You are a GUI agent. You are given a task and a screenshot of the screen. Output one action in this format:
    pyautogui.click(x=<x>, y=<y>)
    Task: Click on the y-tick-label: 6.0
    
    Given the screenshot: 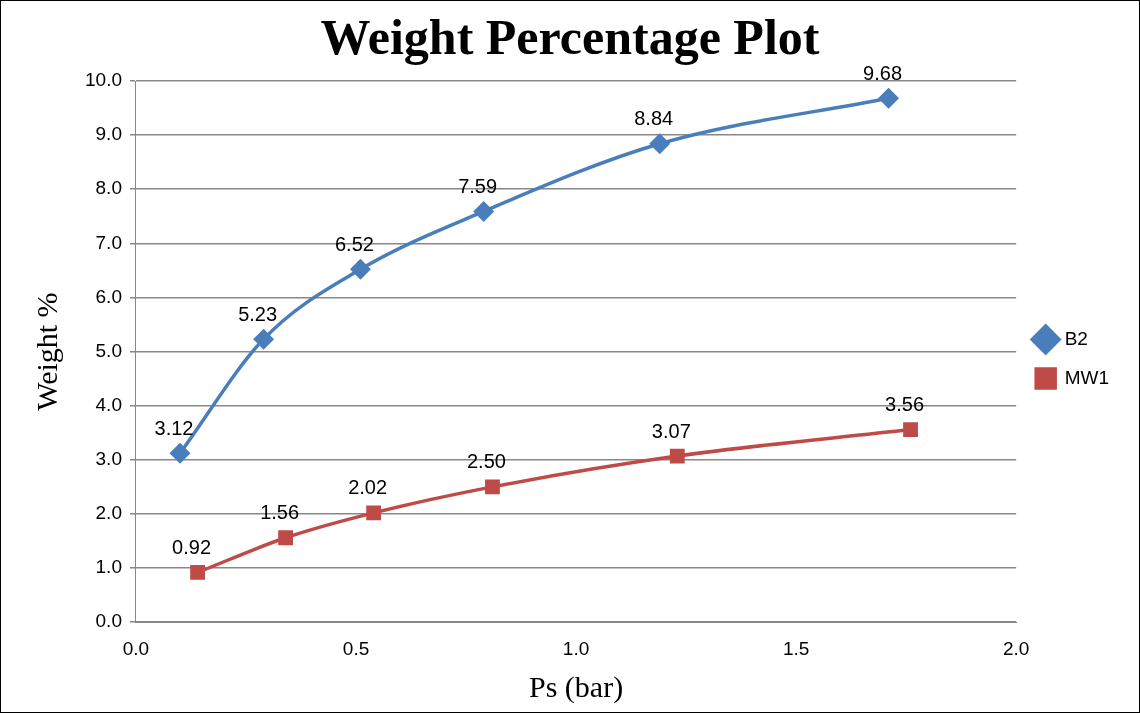 What is the action you would take?
    pyautogui.click(x=108, y=296)
    